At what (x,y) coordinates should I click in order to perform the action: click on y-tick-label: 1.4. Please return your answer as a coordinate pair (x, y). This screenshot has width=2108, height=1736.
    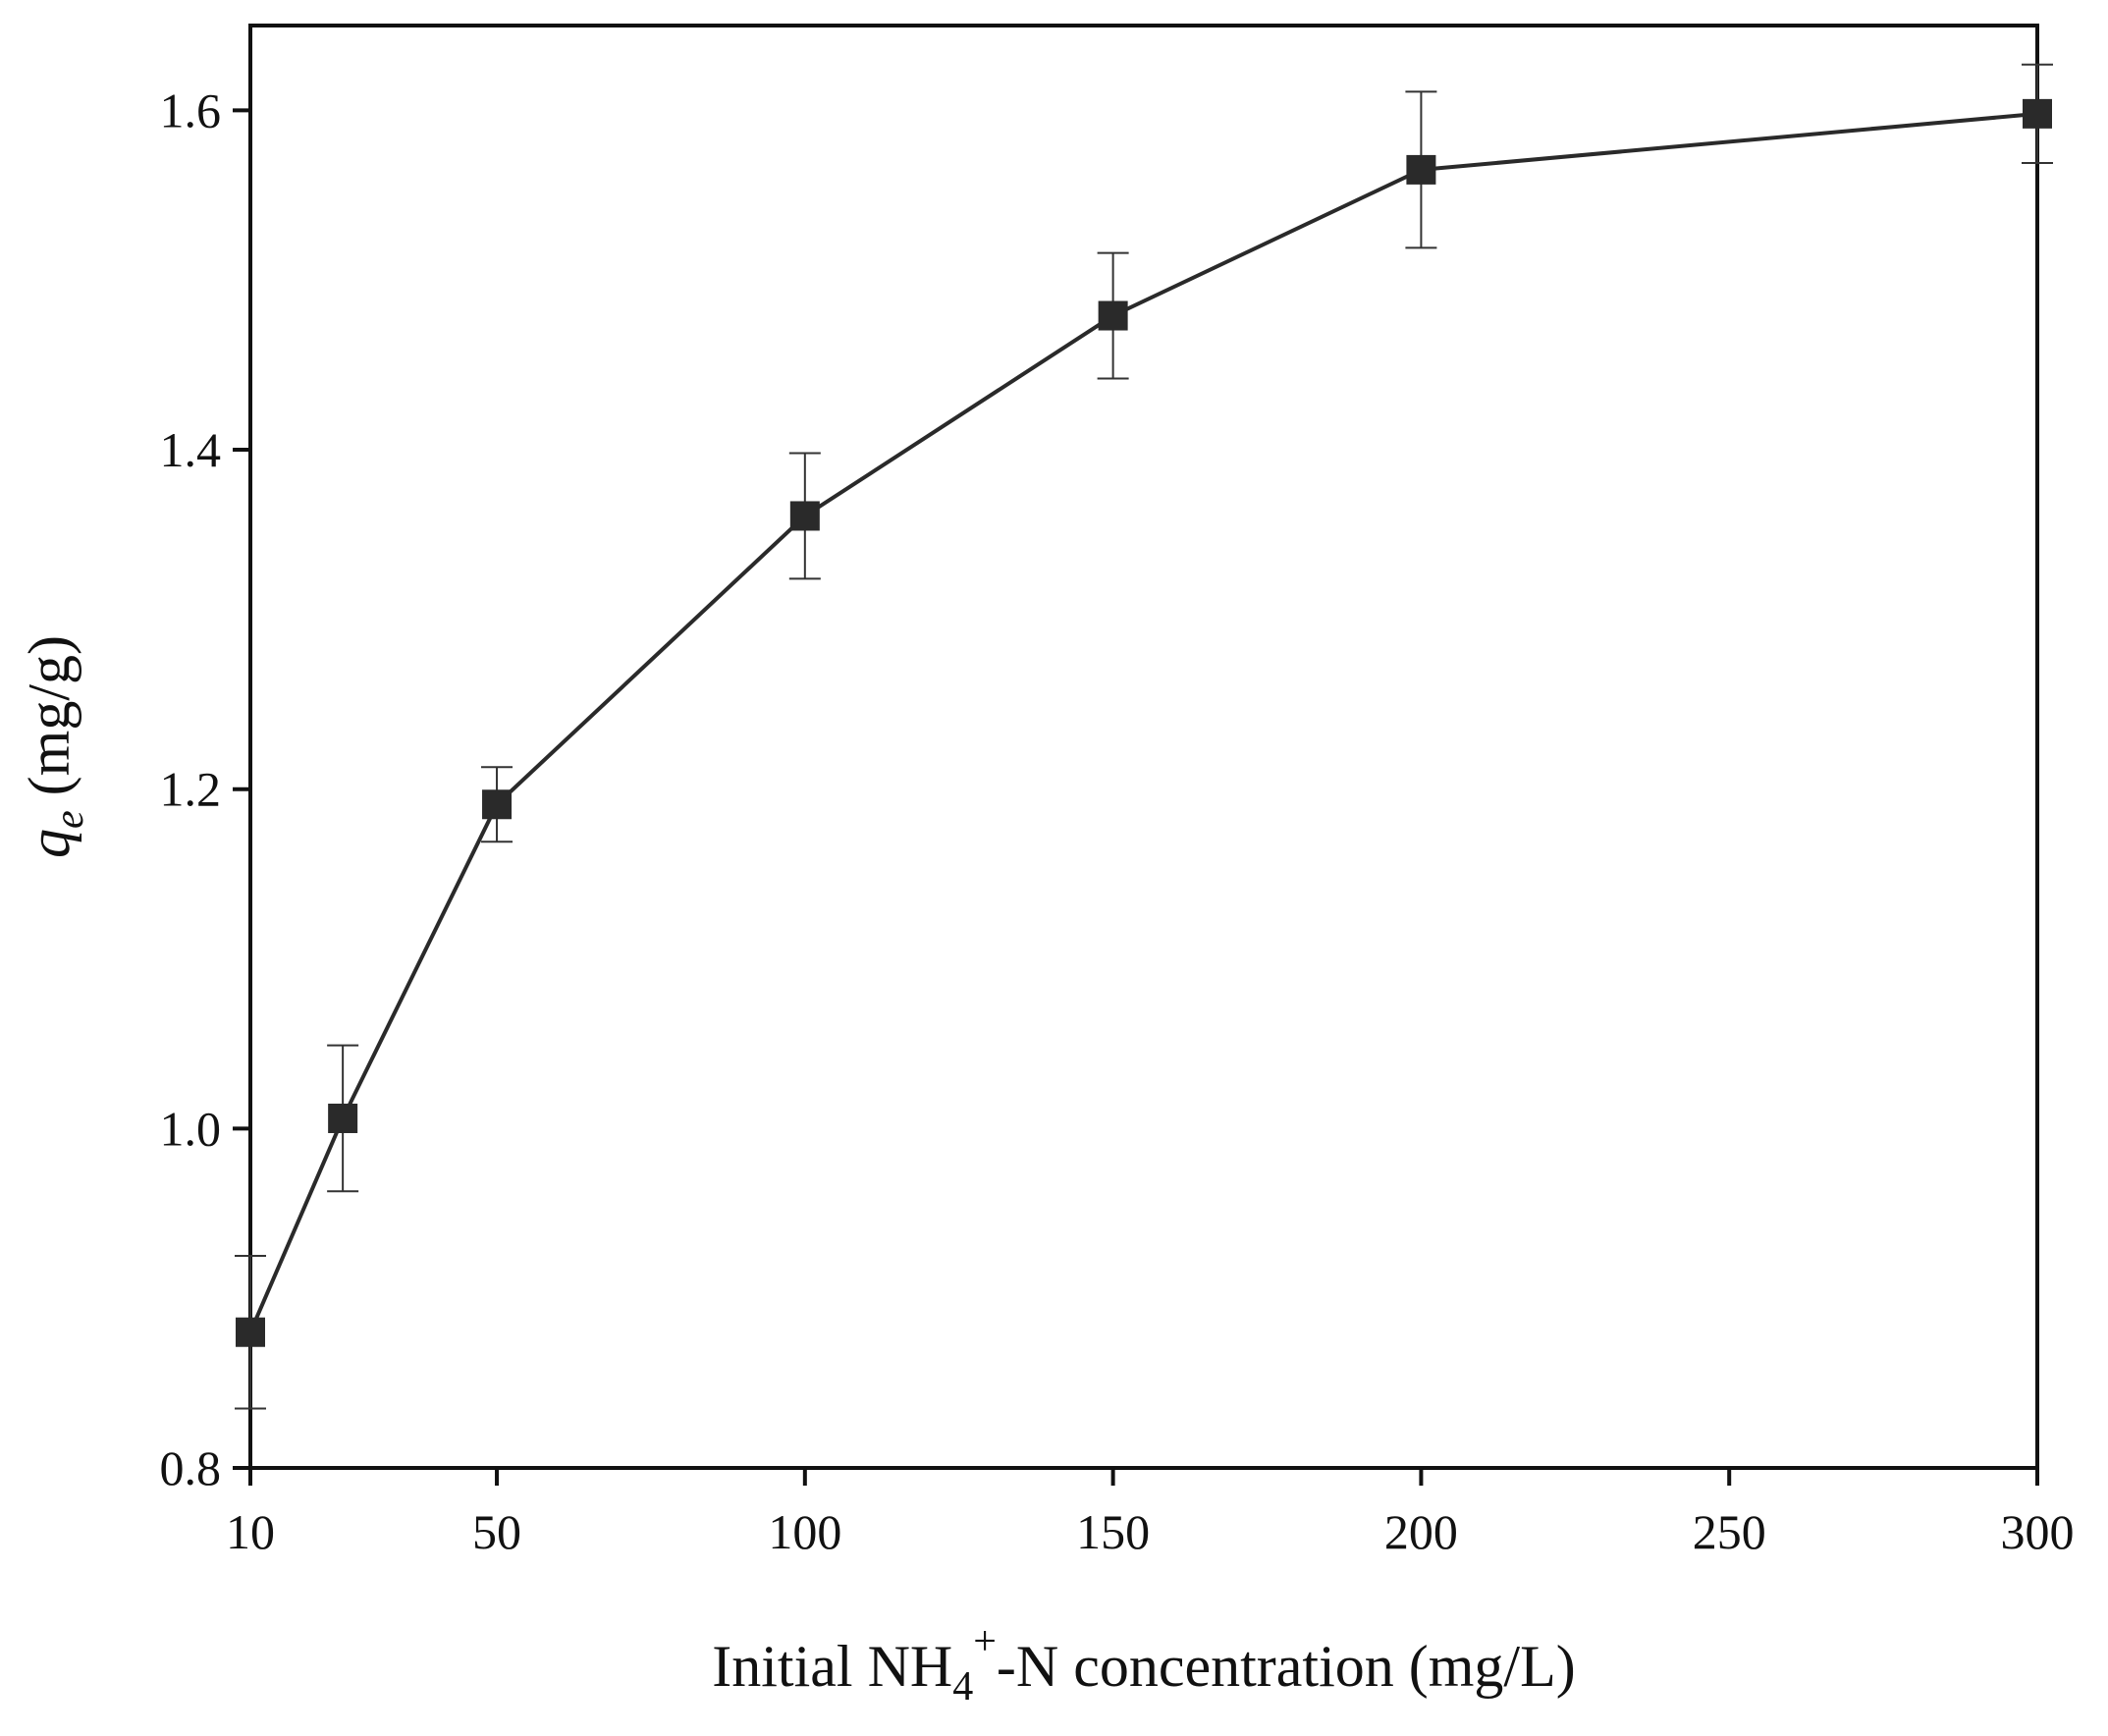
    Looking at the image, I should click on (191, 449).